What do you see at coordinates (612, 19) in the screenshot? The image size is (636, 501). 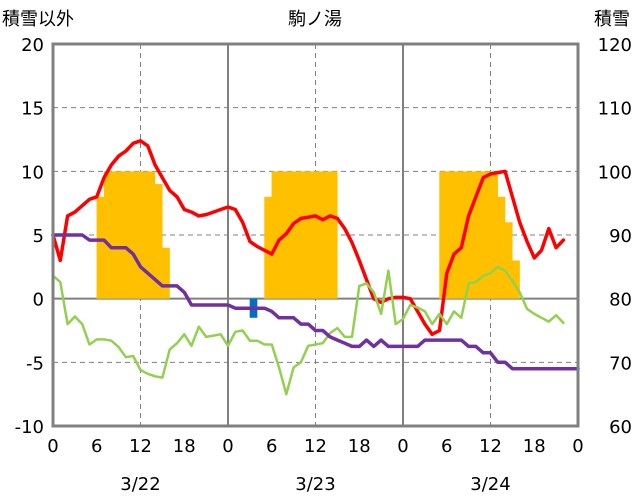 I see `right-axis-label: 積雪` at bounding box center [612, 19].